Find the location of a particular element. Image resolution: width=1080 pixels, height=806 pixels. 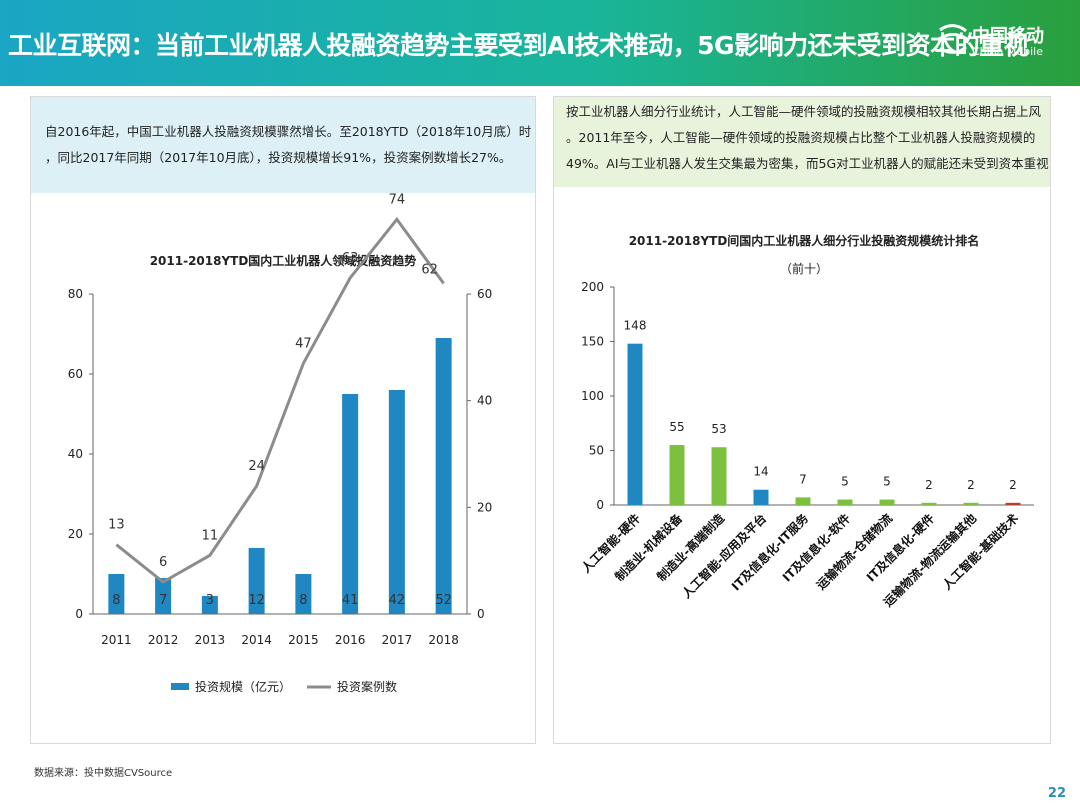

y-tick-label: 200 is located at coordinates (592, 287).